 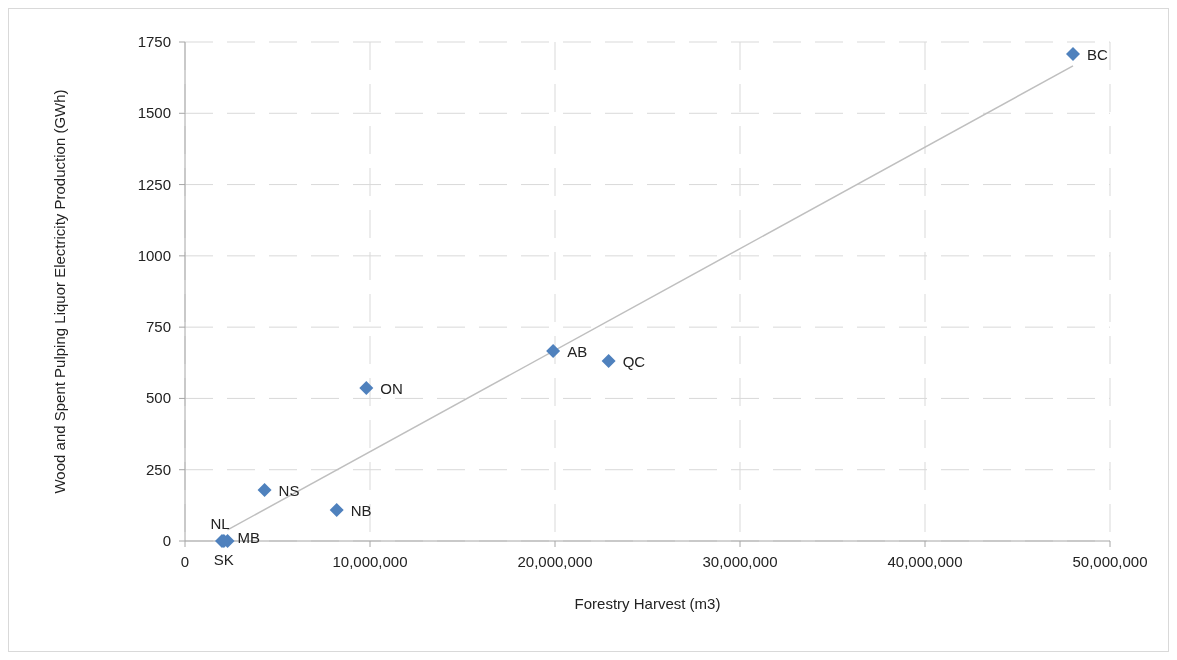 I want to click on annotation: NS, so click(x=289, y=490).